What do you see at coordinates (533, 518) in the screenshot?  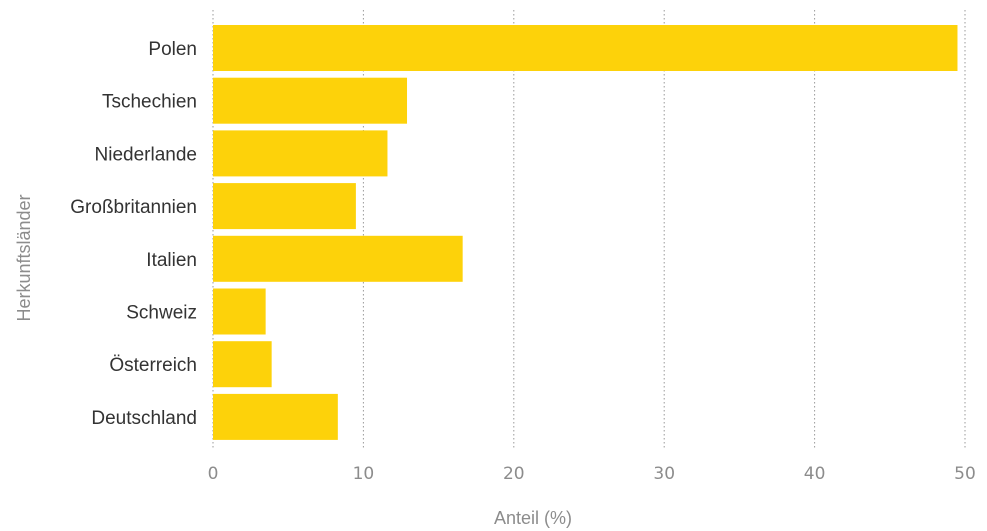 I see `x-axis-title: Anteil (%)` at bounding box center [533, 518].